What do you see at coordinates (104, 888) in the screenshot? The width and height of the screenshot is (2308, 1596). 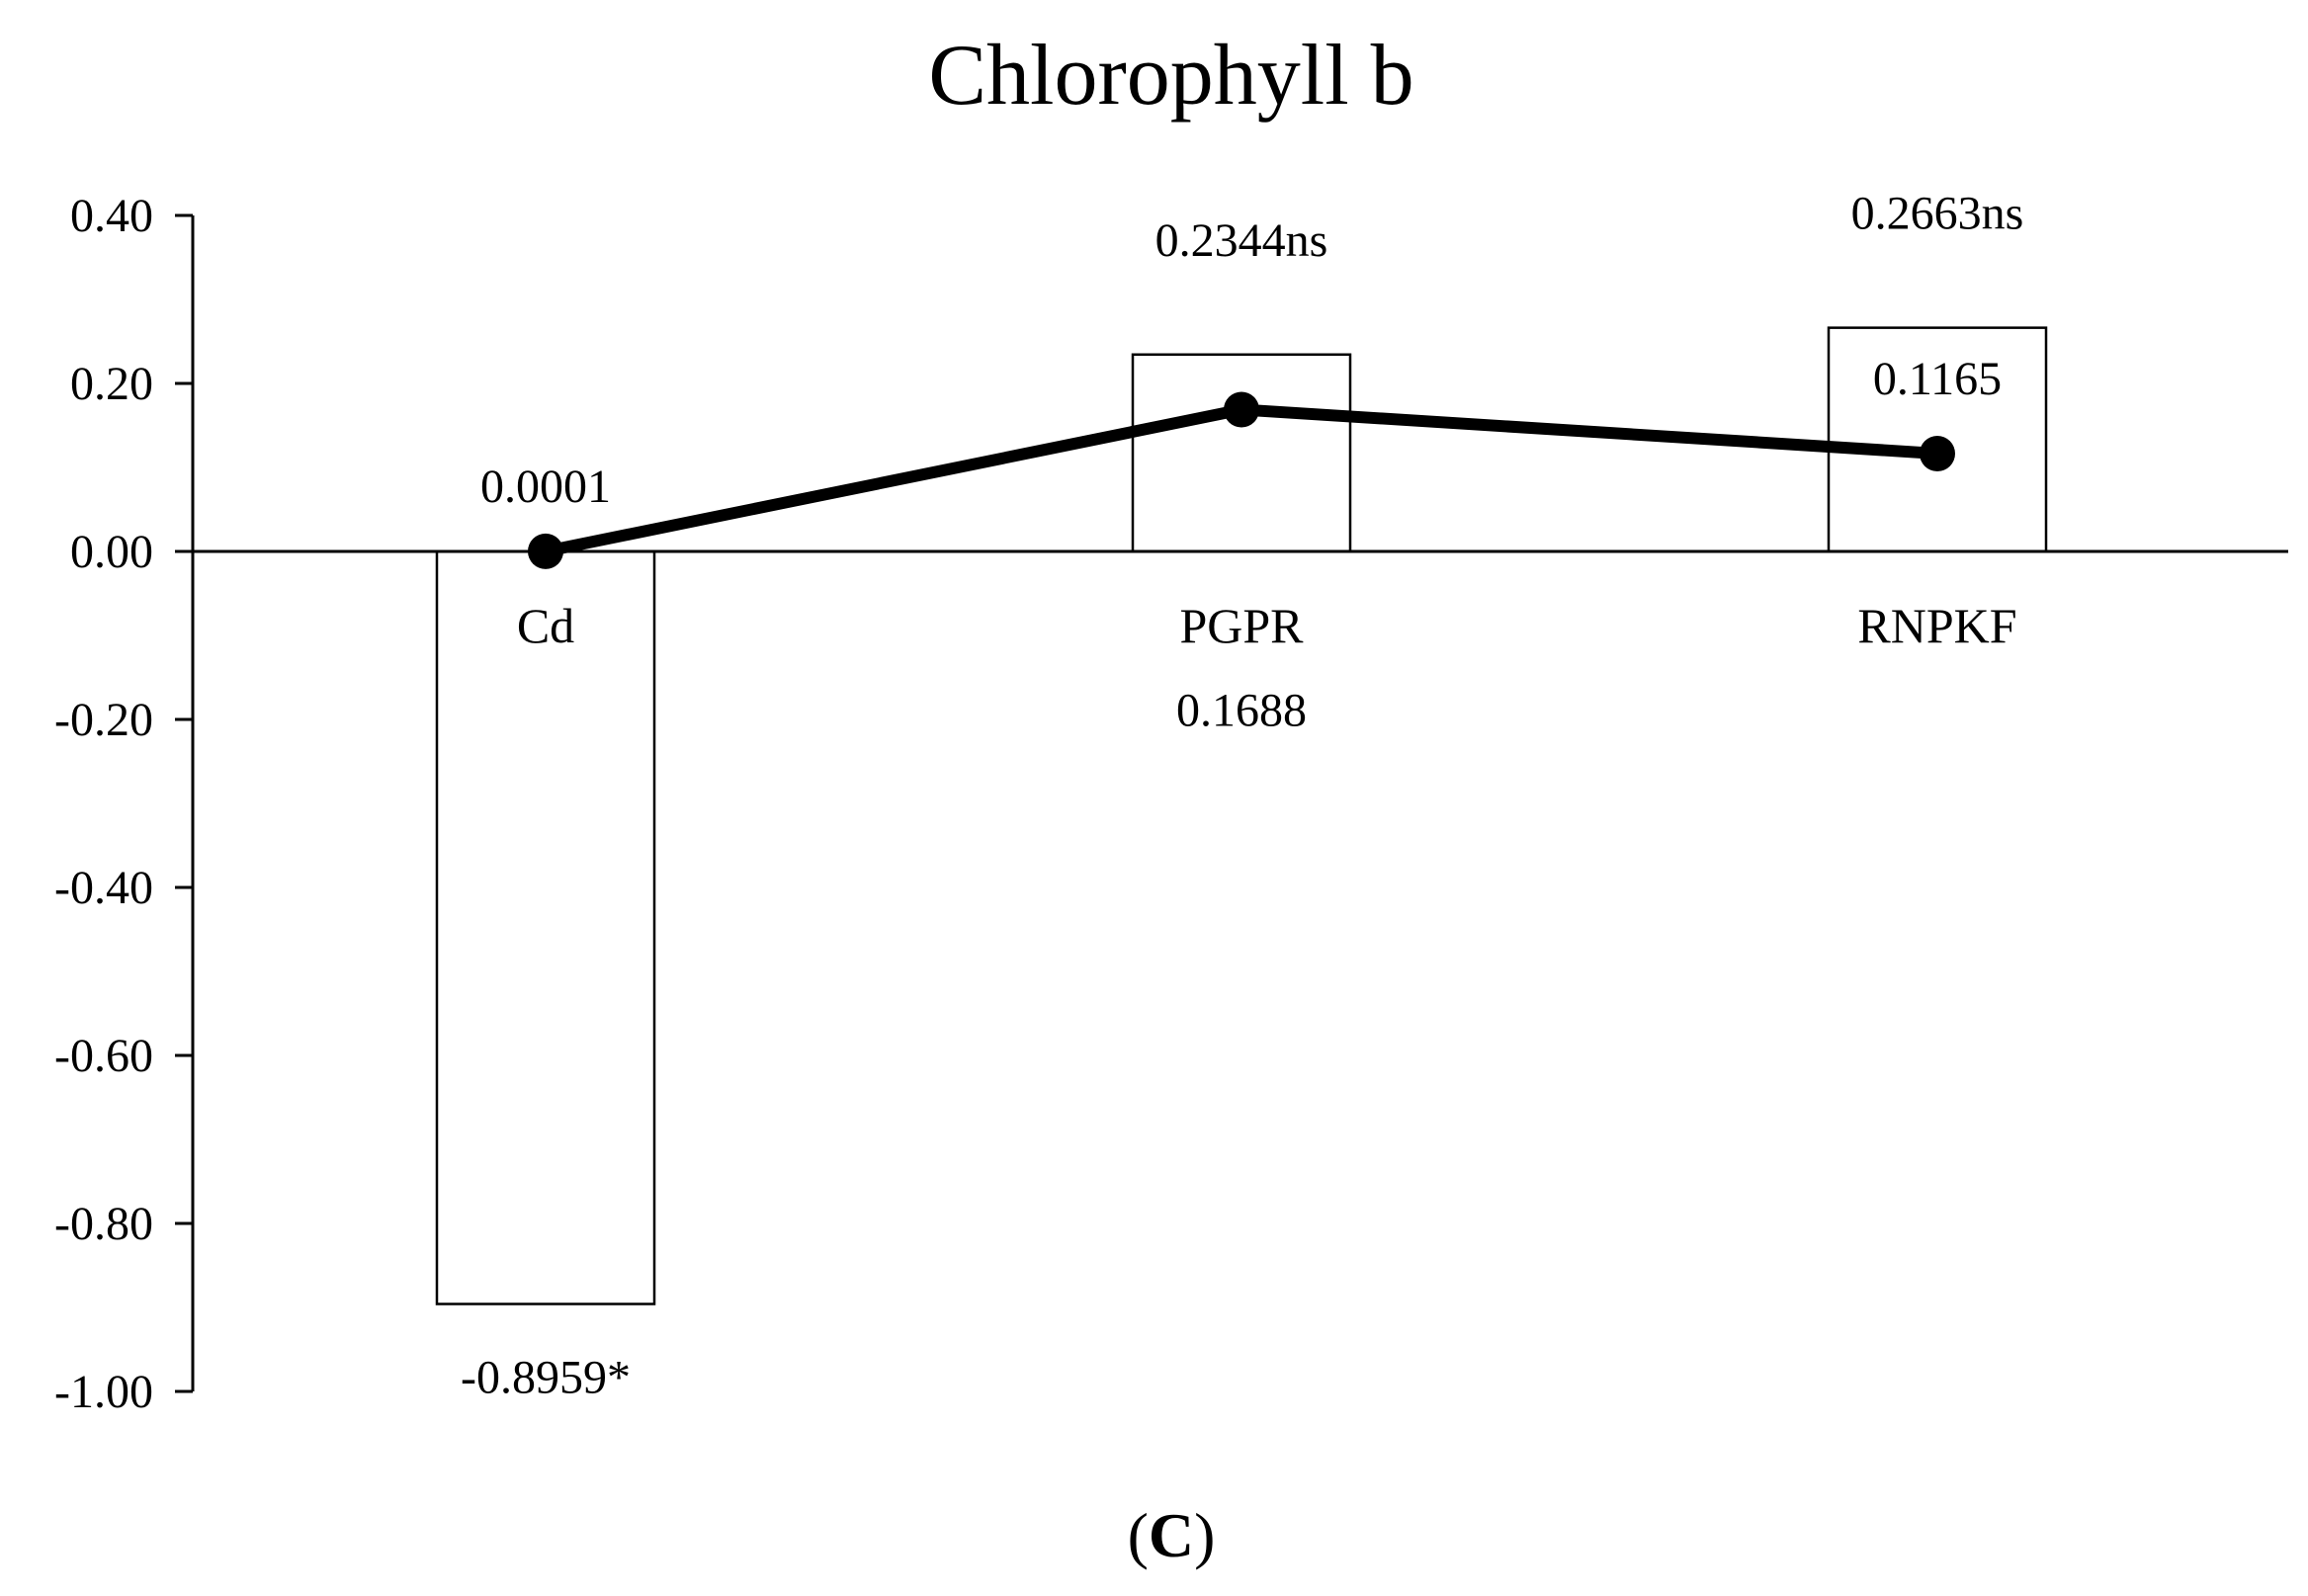 I see `y-tick-label: -0.40` at bounding box center [104, 888].